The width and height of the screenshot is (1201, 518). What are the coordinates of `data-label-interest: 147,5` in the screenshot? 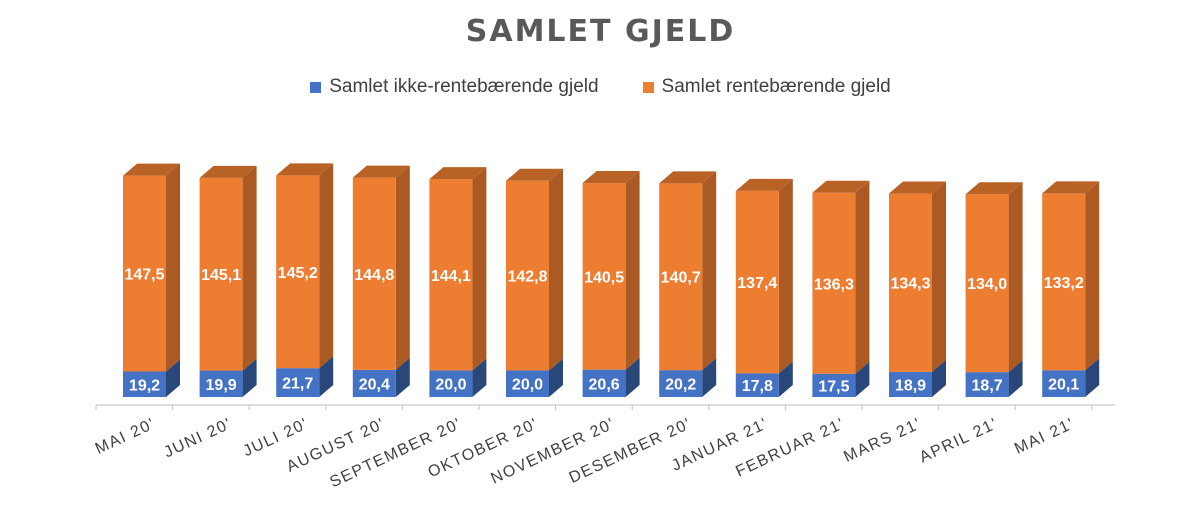 It's located at (144, 275).